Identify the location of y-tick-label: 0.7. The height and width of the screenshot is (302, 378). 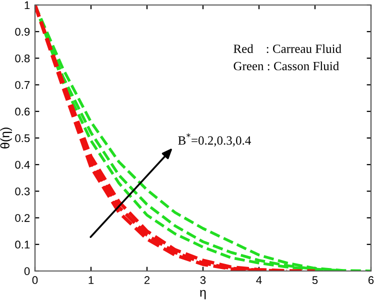
(22, 85).